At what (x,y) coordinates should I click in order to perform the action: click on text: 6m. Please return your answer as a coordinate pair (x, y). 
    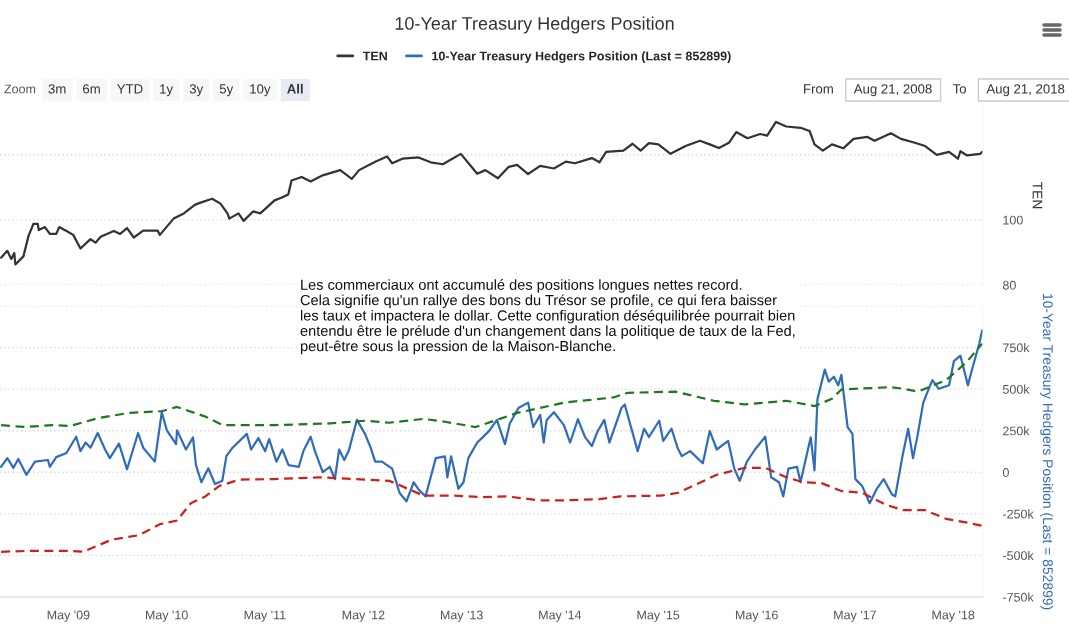
    Looking at the image, I should click on (91, 89).